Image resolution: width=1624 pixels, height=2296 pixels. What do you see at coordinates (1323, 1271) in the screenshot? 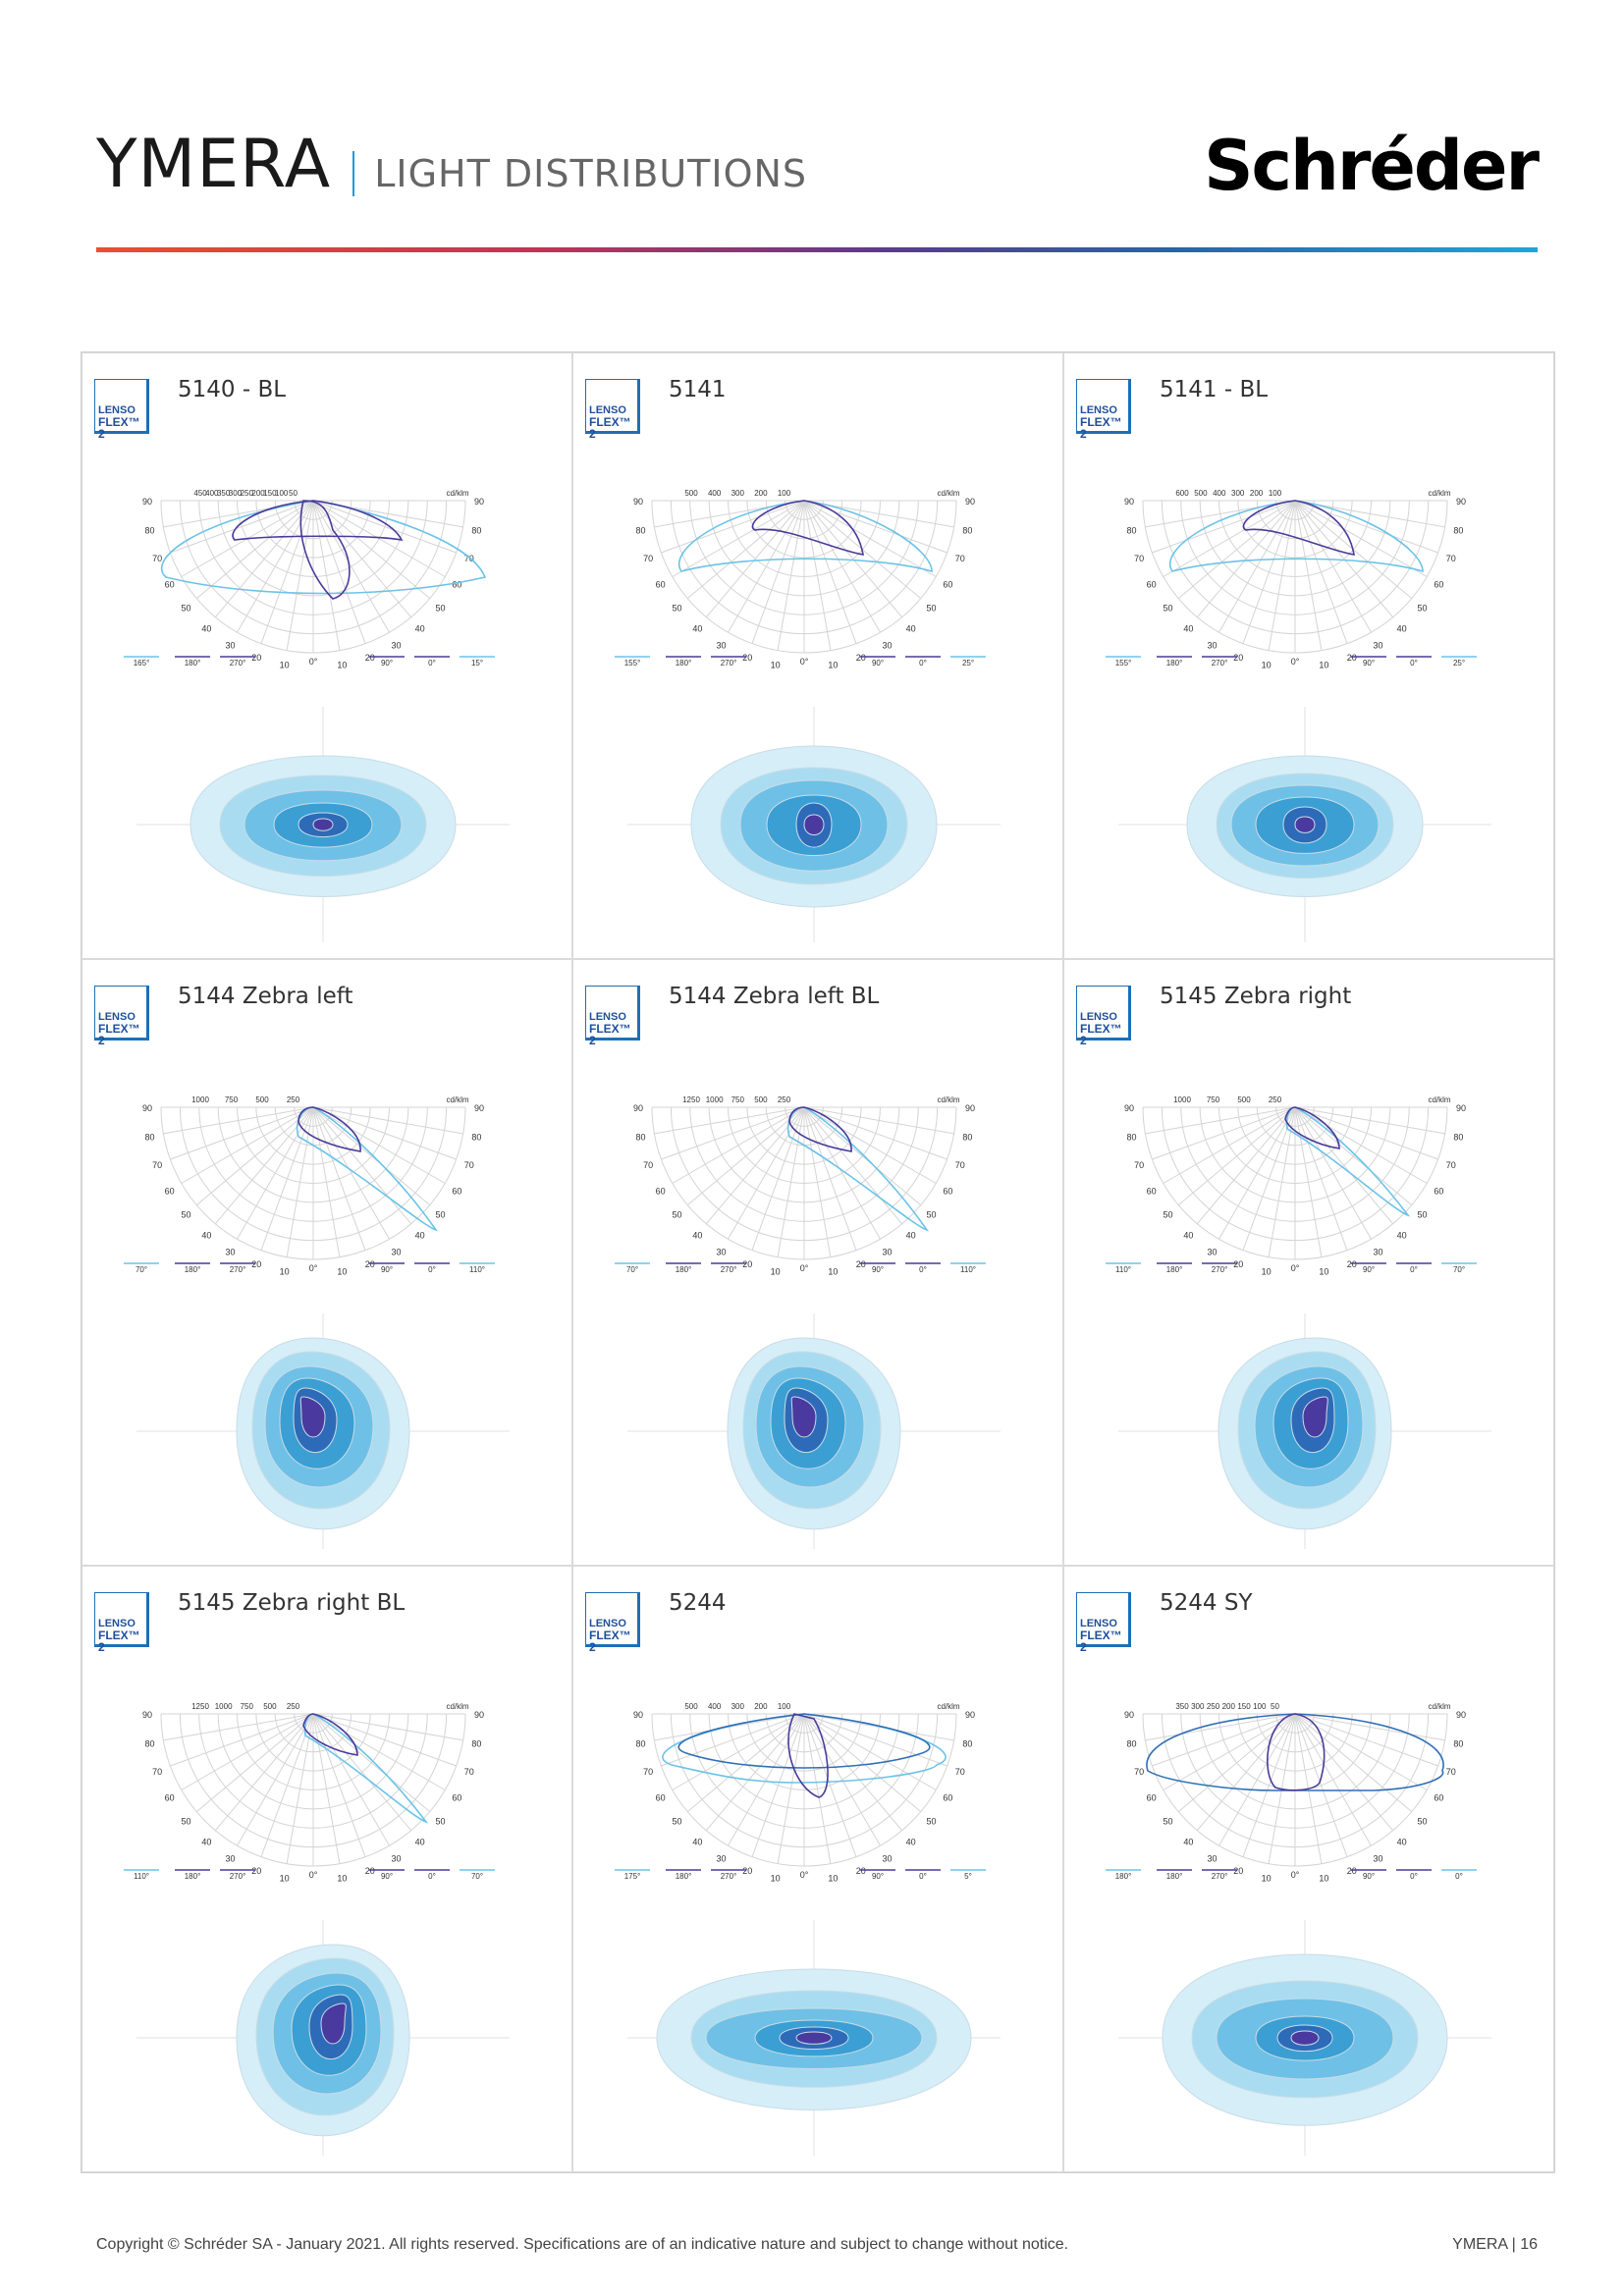
I see `angle-label-right: 10` at bounding box center [1323, 1271].